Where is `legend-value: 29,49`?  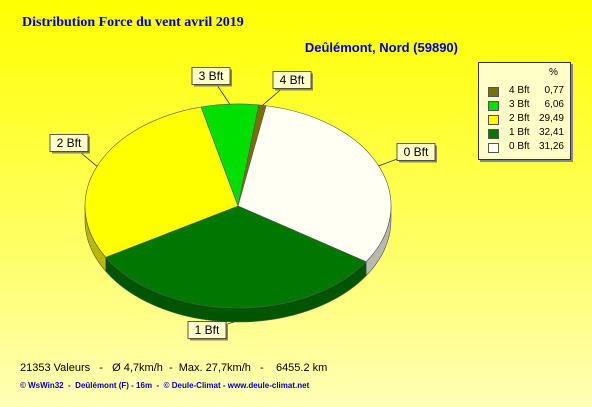
legend-value: 29,49 is located at coordinates (551, 118).